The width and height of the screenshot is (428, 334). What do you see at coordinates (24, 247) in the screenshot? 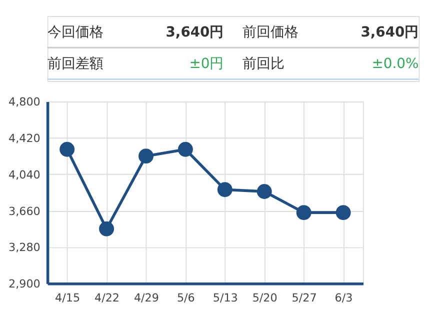
I see `y-tick-label: 3,280` at bounding box center [24, 247].